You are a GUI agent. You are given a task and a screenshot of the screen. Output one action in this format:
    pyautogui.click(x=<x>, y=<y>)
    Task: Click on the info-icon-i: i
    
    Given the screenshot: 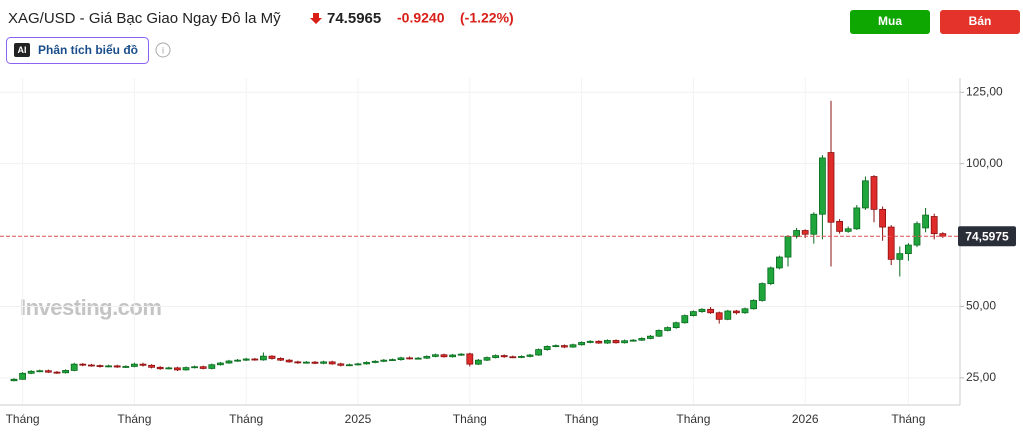 What is the action you would take?
    pyautogui.click(x=163, y=50)
    